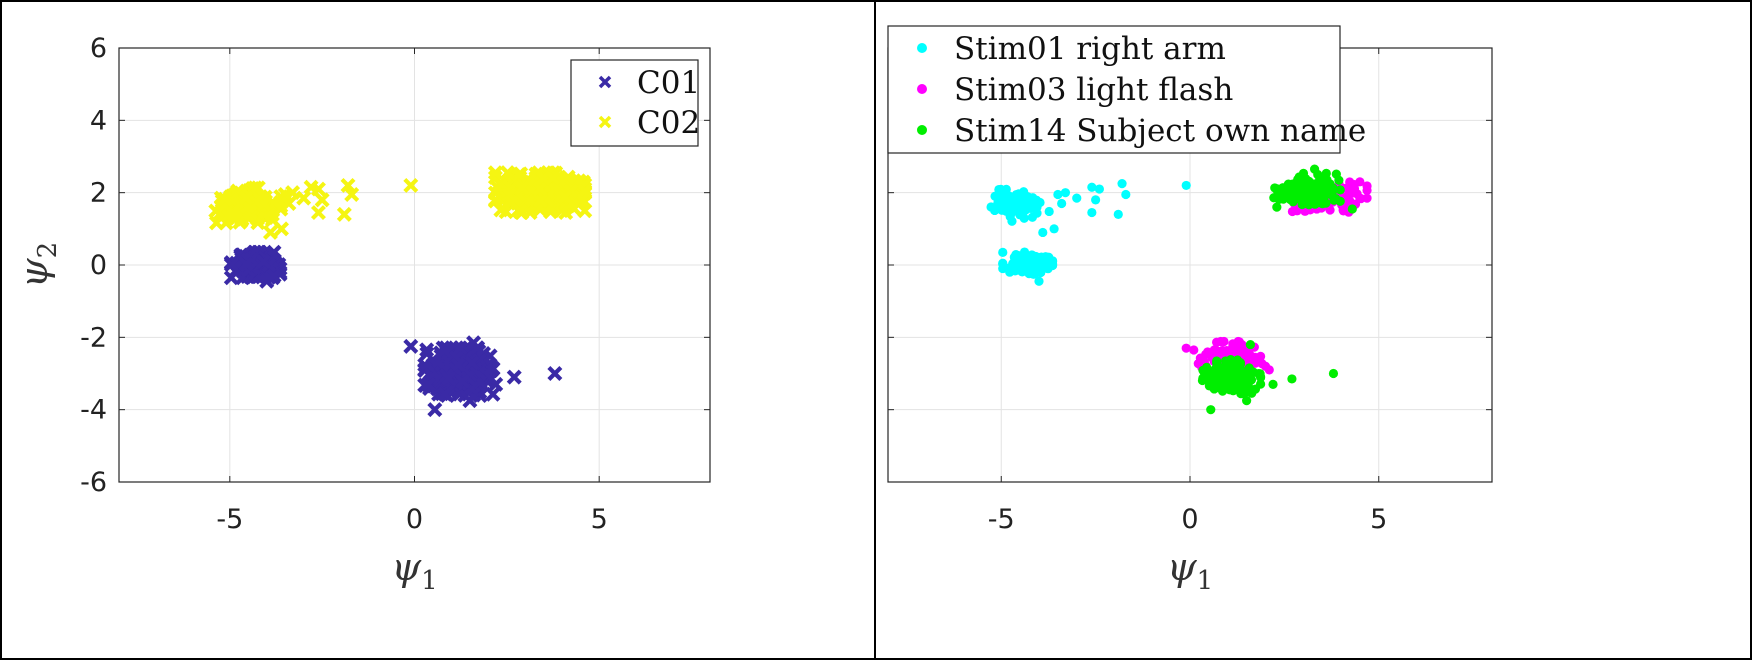 The image size is (1752, 660). Describe the element at coordinates (1088, 232) in the screenshot. I see `chart2-series-stim01-right-arm` at that location.